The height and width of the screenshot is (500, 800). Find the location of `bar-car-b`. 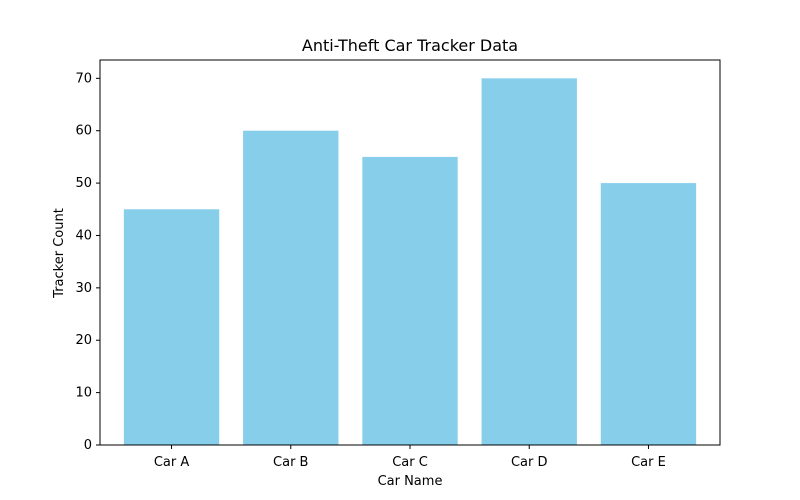

bar-car-b is located at coordinates (291, 287).